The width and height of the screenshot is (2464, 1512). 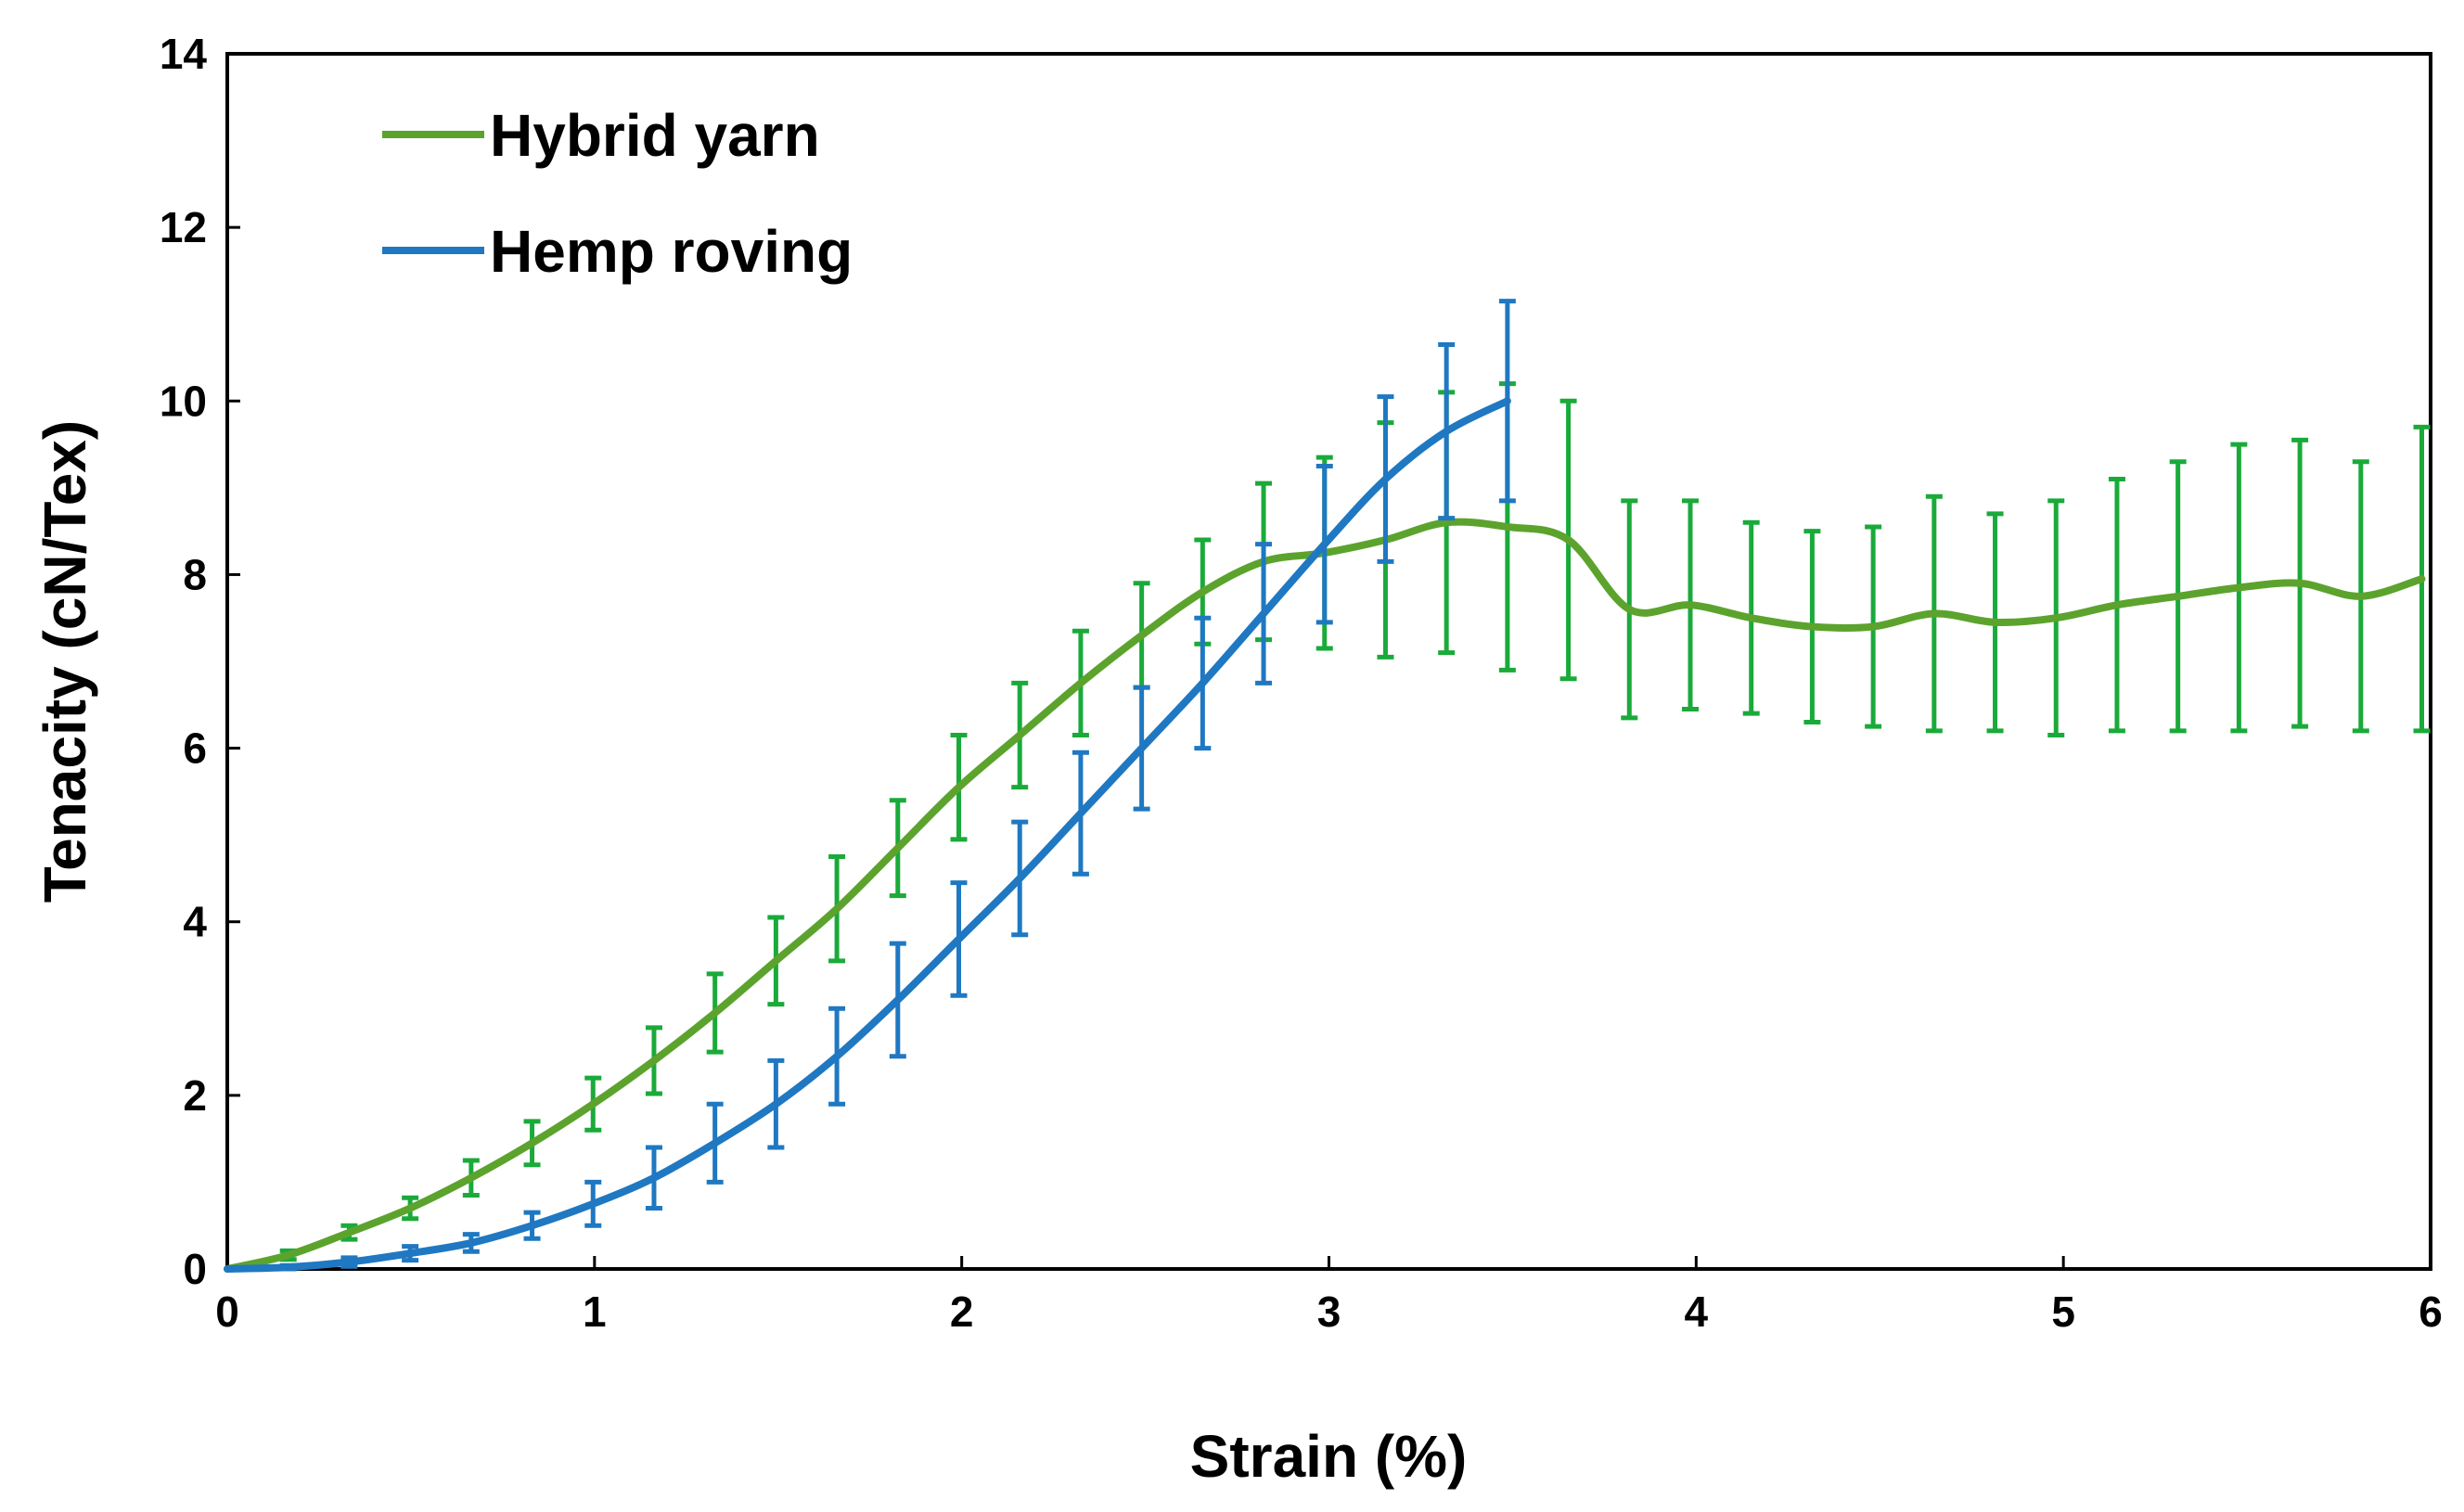 What do you see at coordinates (2063, 1312) in the screenshot?
I see `x-tick-label: 5` at bounding box center [2063, 1312].